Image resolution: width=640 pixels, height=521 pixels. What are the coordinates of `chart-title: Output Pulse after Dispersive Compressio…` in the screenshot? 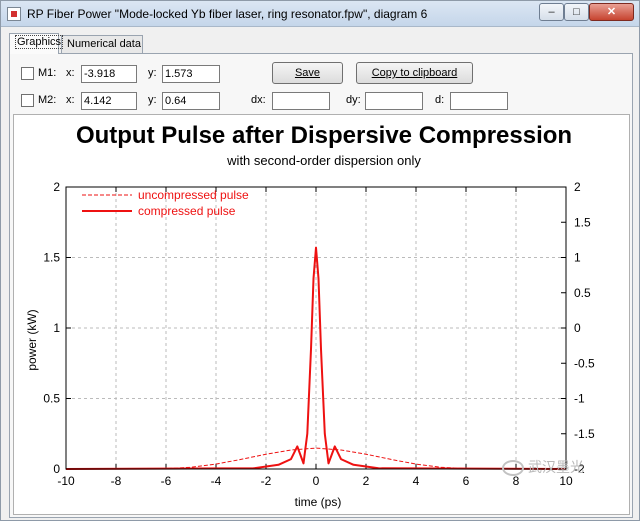 It's located at (324, 135).